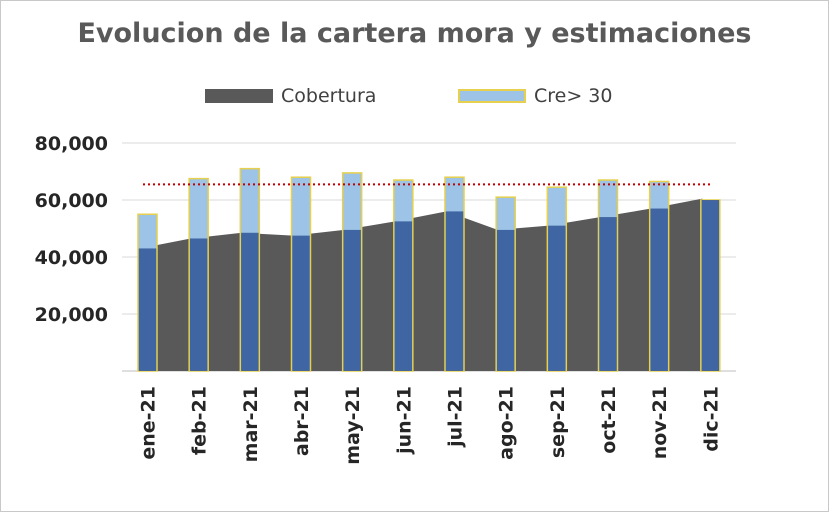  What do you see at coordinates (353, 425) in the screenshot?
I see `x-tick-label: may-21` at bounding box center [353, 425].